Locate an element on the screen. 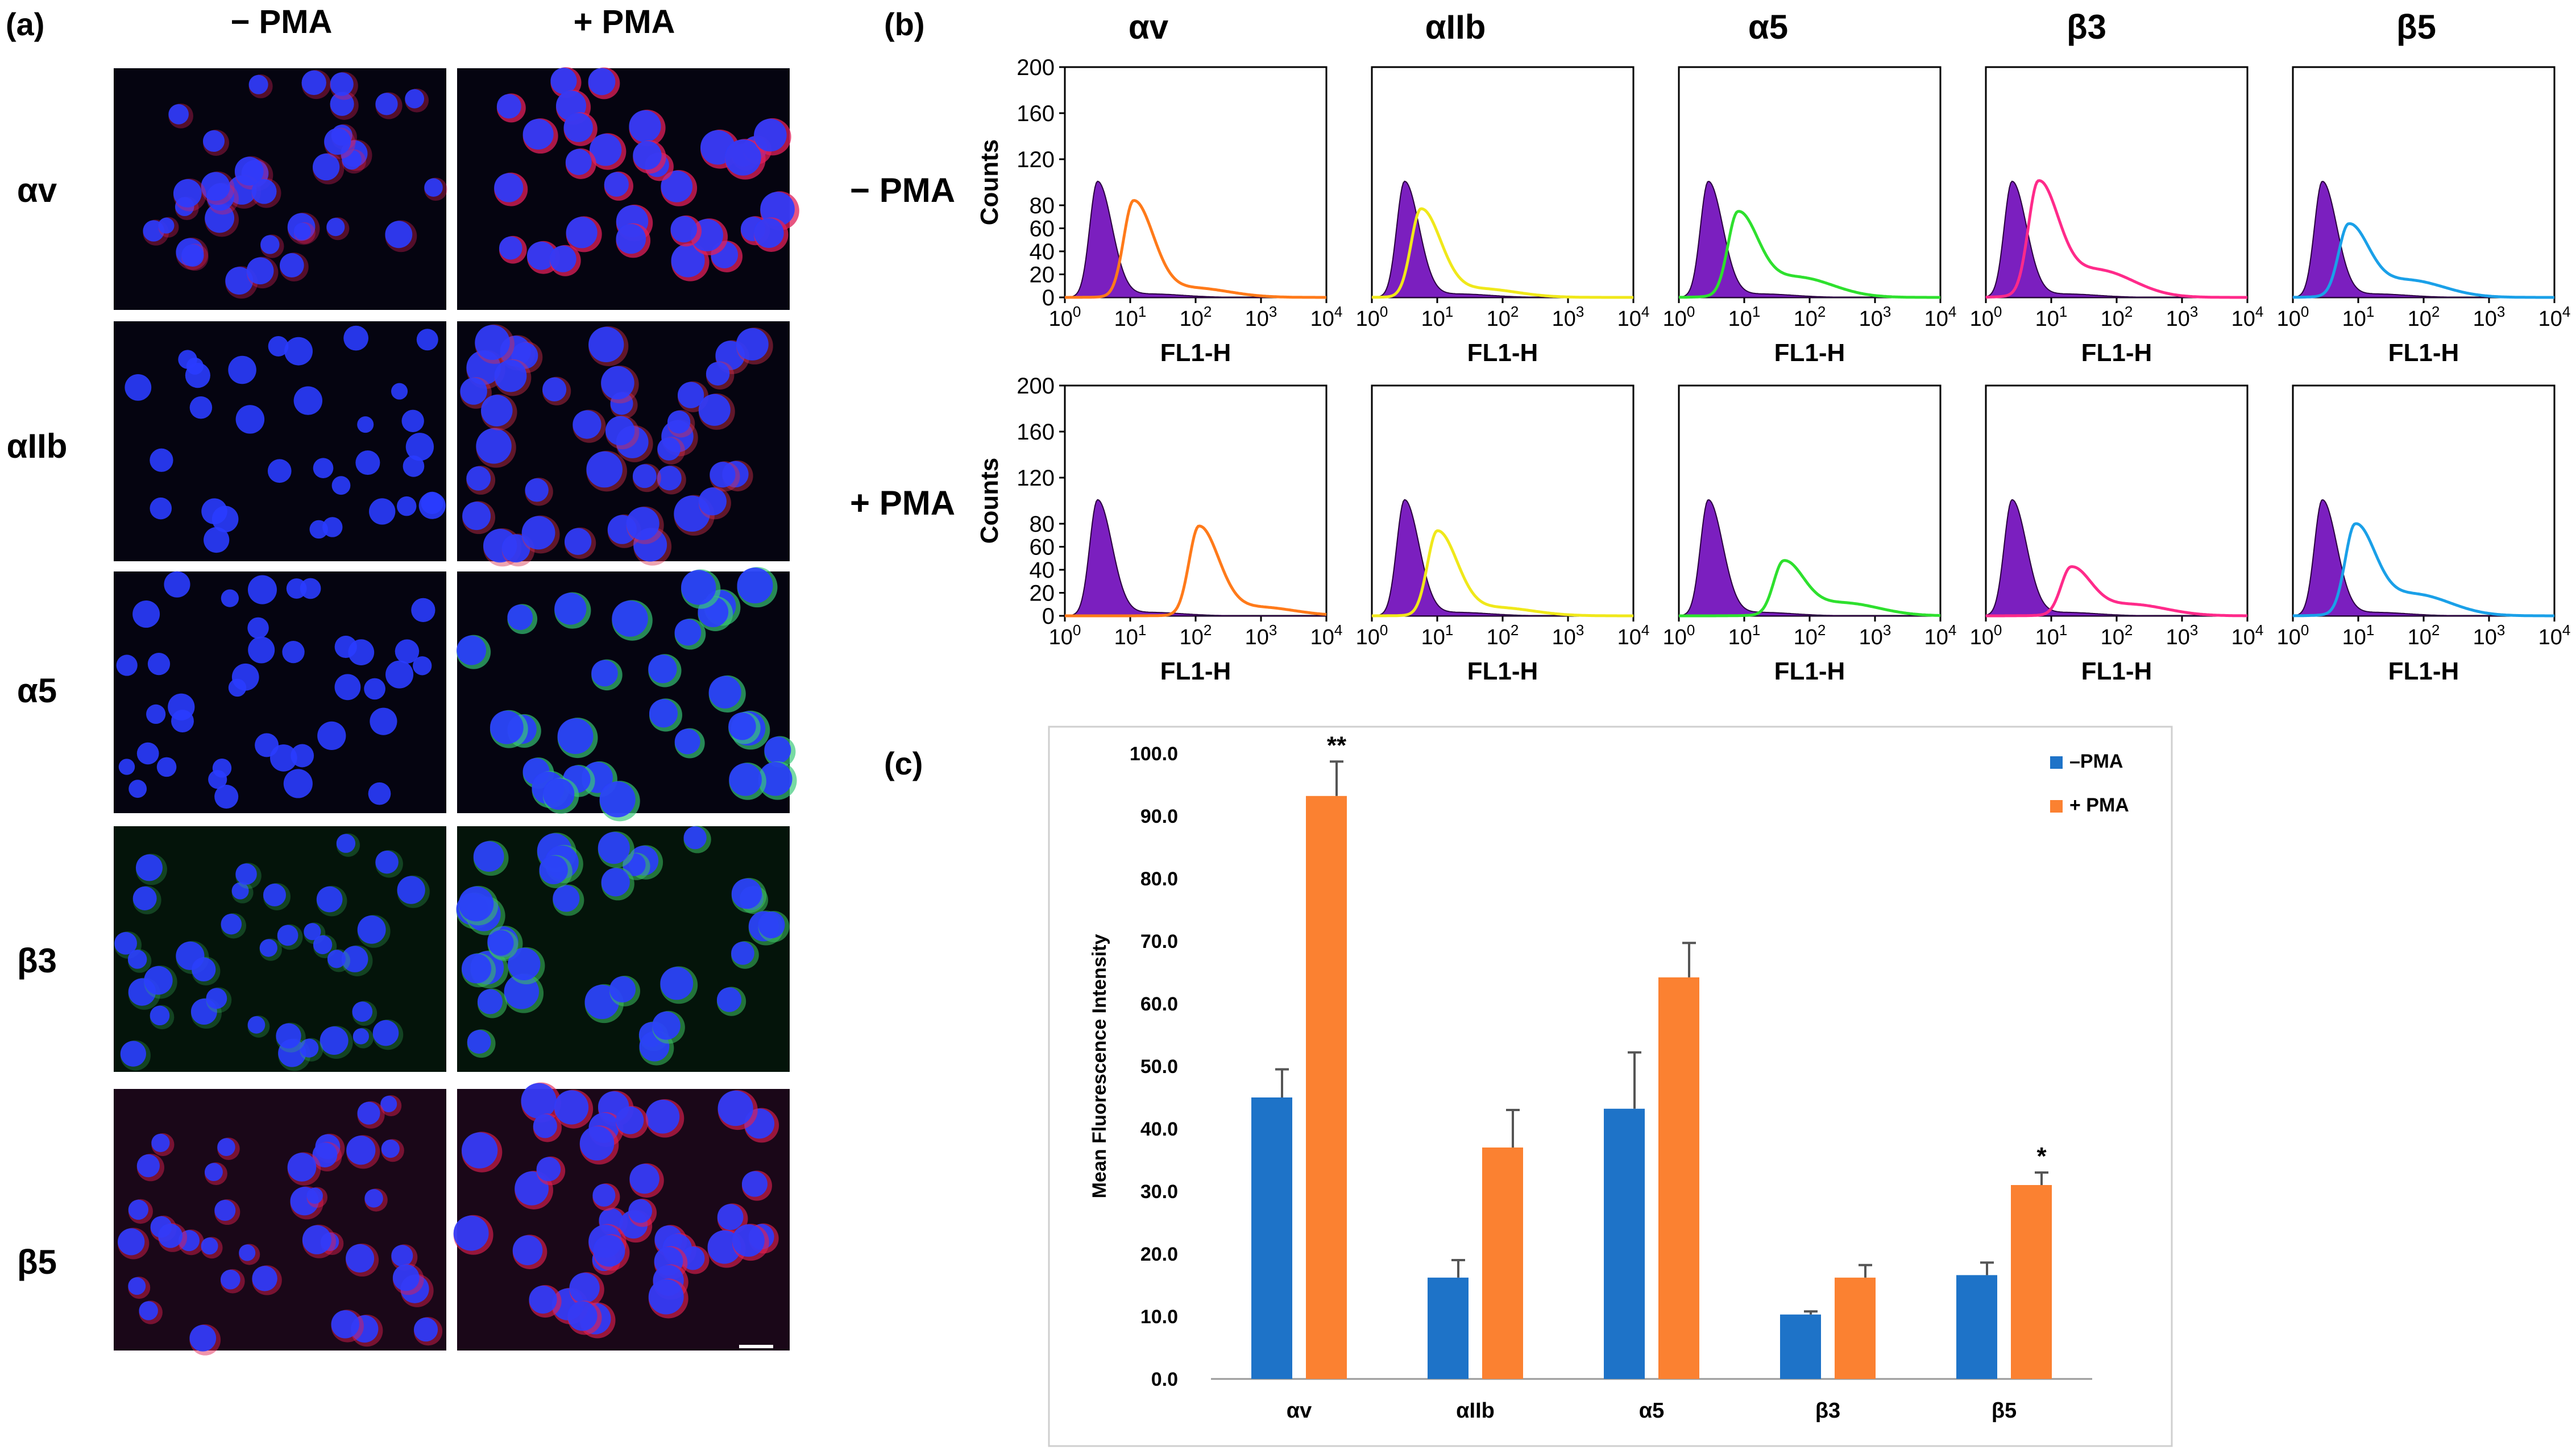 The width and height of the screenshot is (2576, 1454). micro-row-label-aiib: αIIb is located at coordinates (38, 446).